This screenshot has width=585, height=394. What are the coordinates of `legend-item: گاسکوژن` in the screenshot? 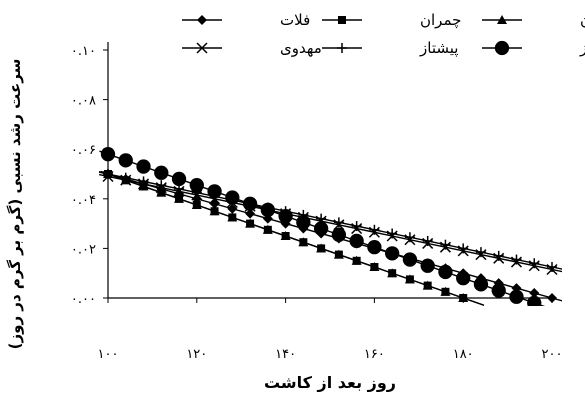 It's located at (533, 20).